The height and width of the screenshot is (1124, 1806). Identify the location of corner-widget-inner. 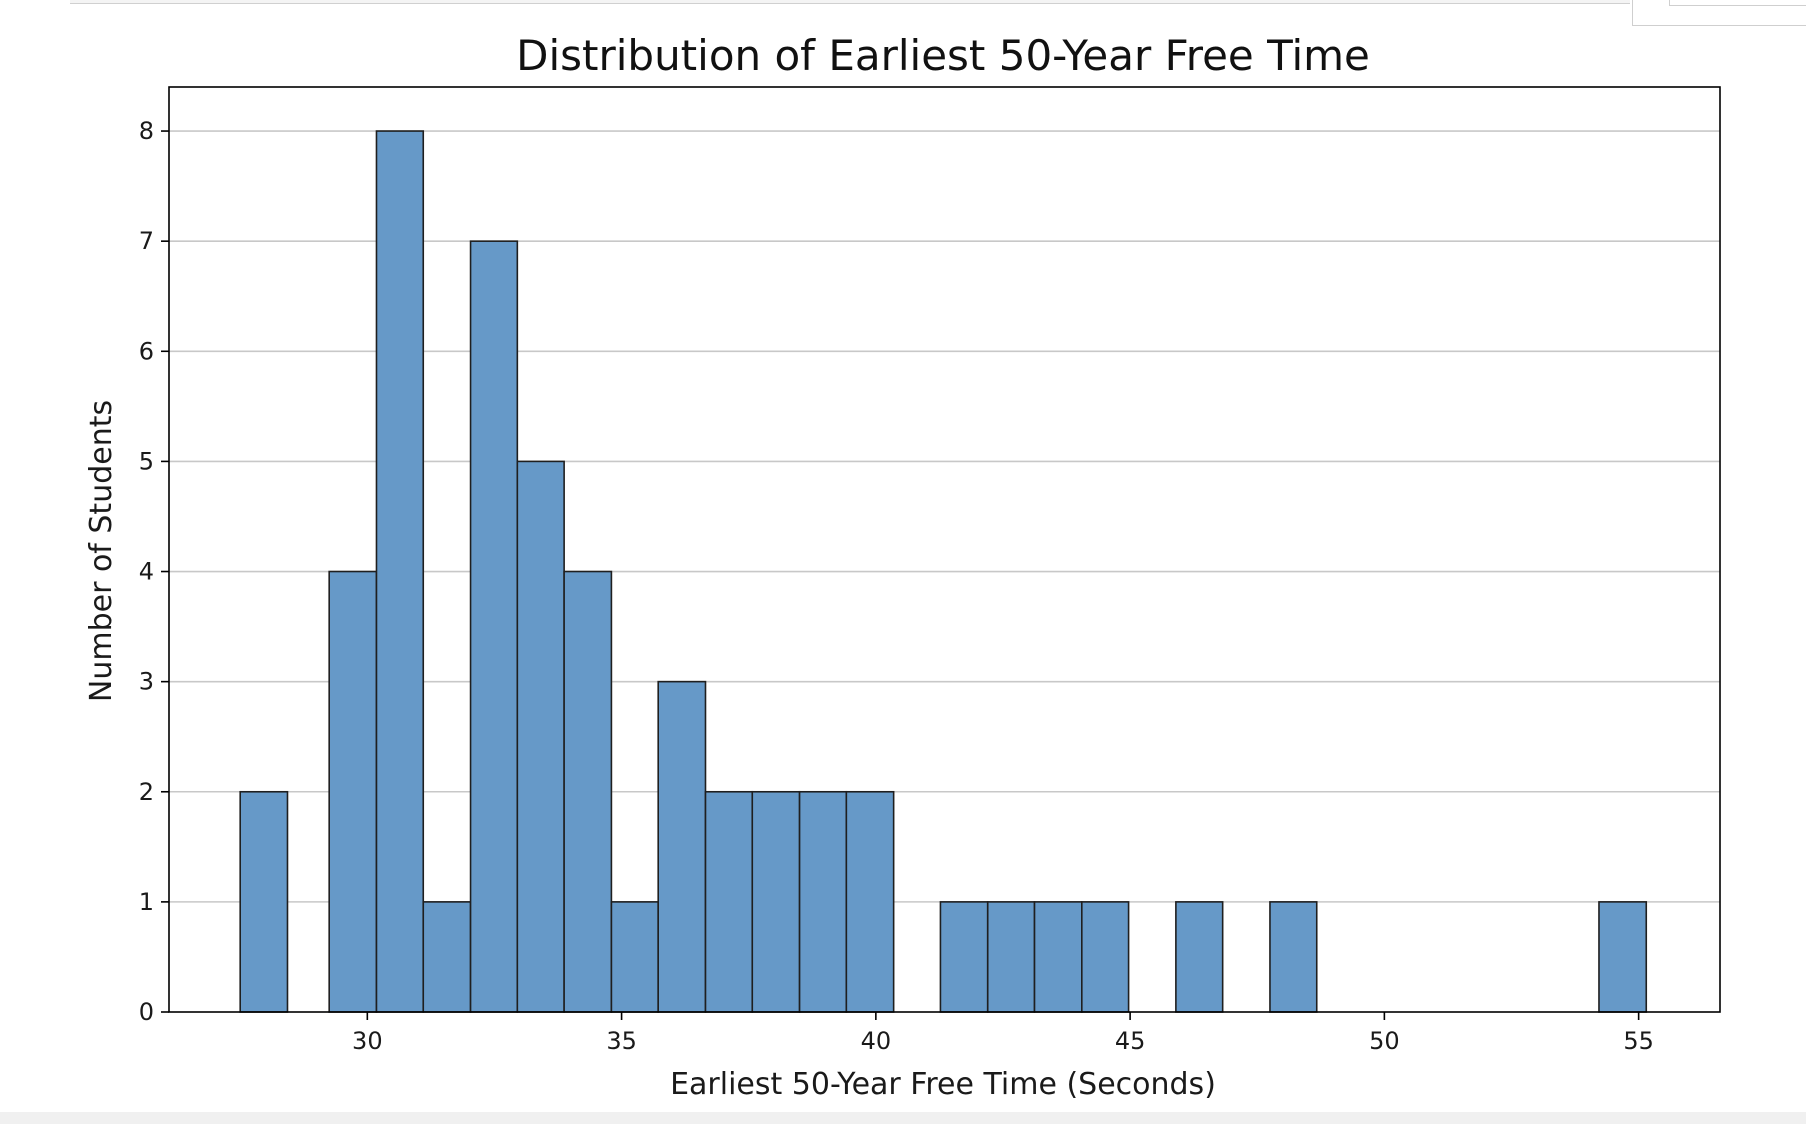
(1737, 3).